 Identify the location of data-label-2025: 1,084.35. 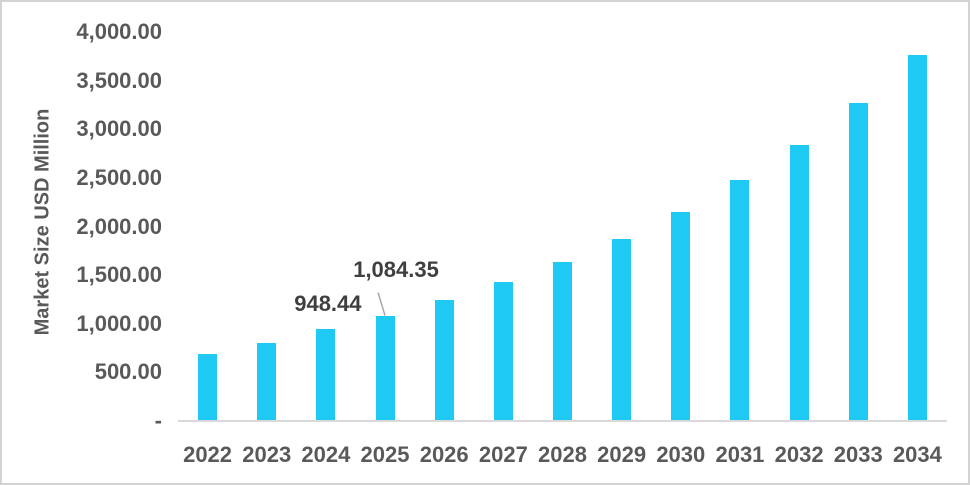
(396, 269).